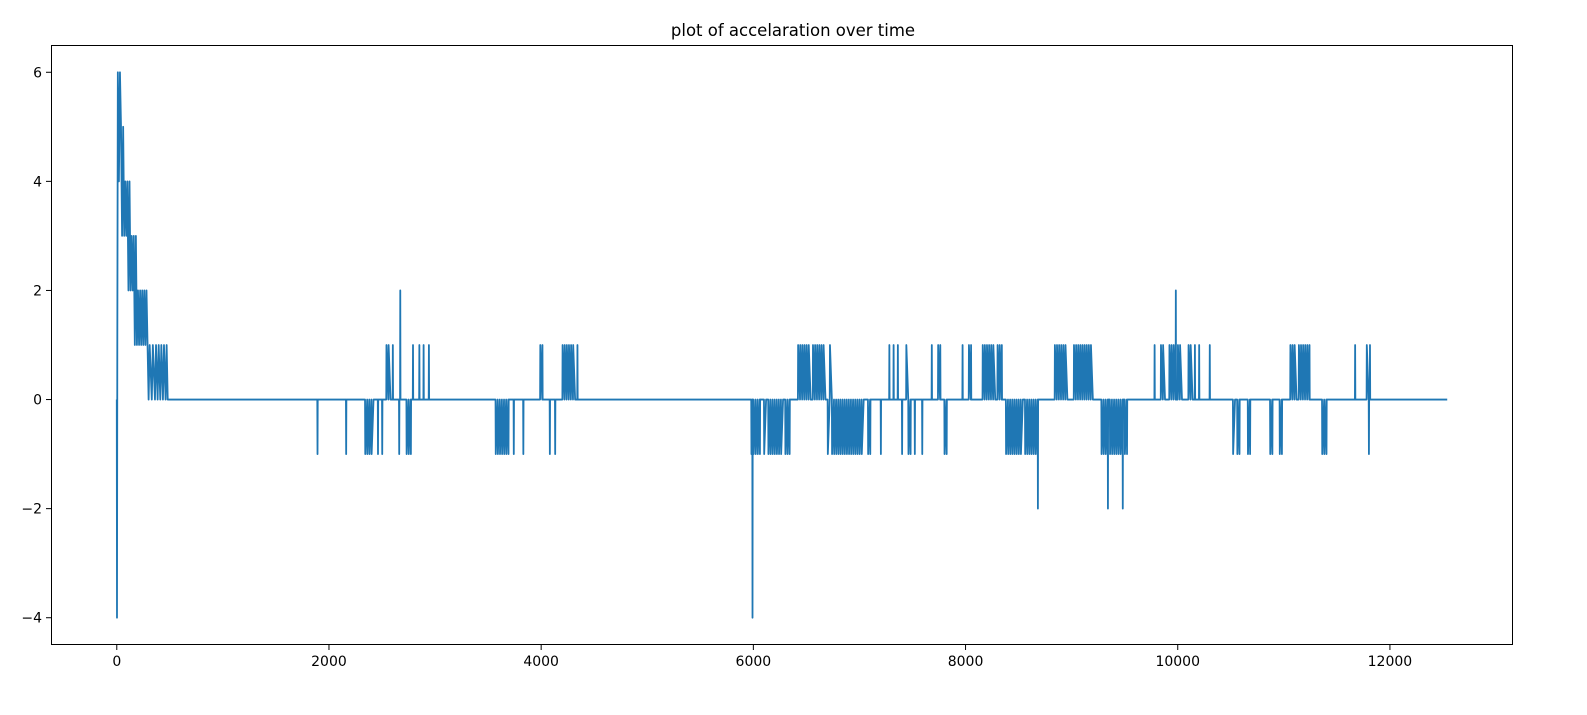 This screenshot has width=1587, height=715. Describe the element at coordinates (1390, 662) in the screenshot. I see `x-tick-label: 12000` at that location.